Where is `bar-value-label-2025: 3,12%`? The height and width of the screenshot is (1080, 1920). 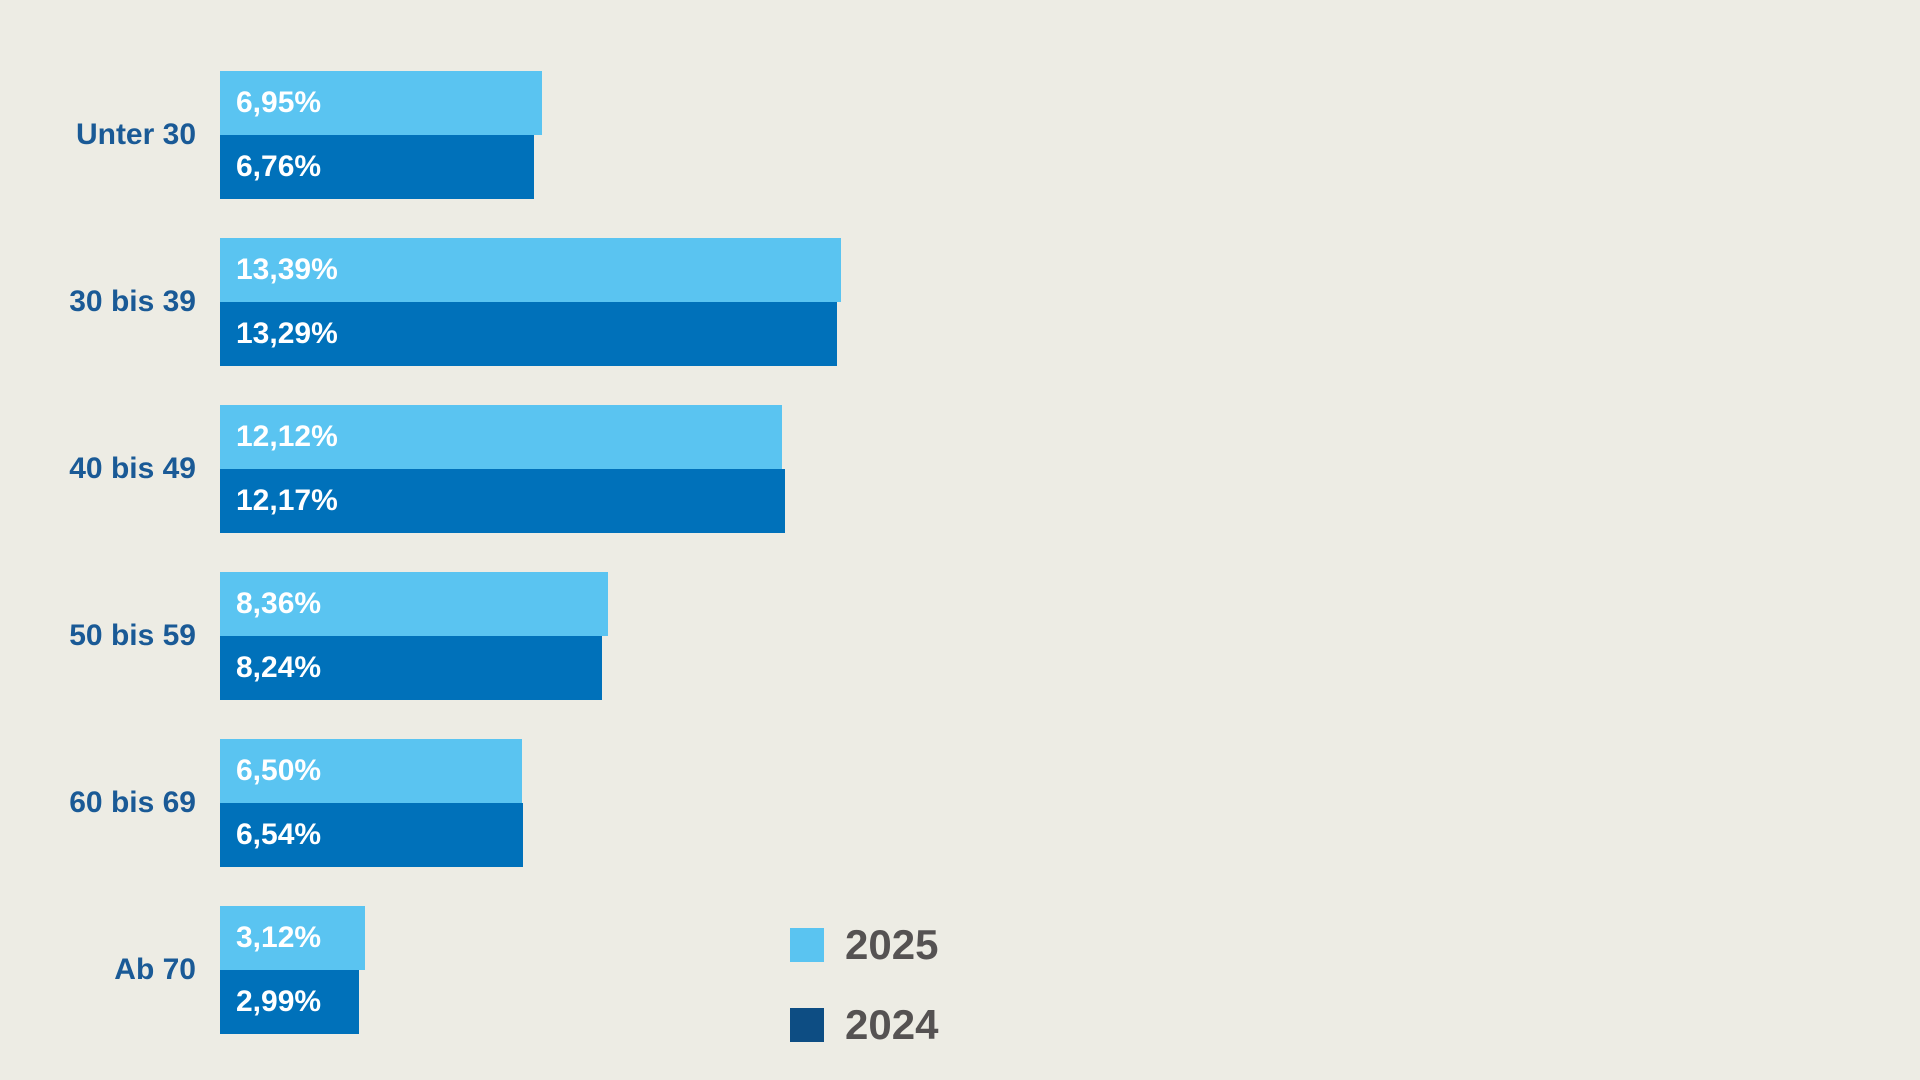 bar-value-label-2025: 3,12% is located at coordinates (279, 937).